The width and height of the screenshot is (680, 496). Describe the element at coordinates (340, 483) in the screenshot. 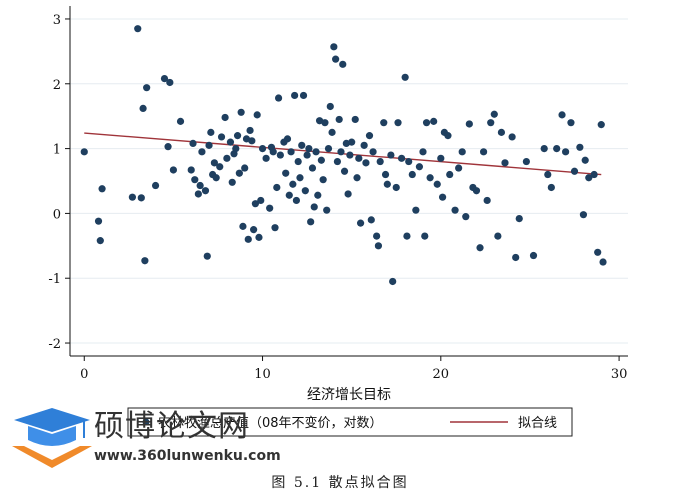

I see `figure-caption: 图 5.1 散点拟合图` at that location.